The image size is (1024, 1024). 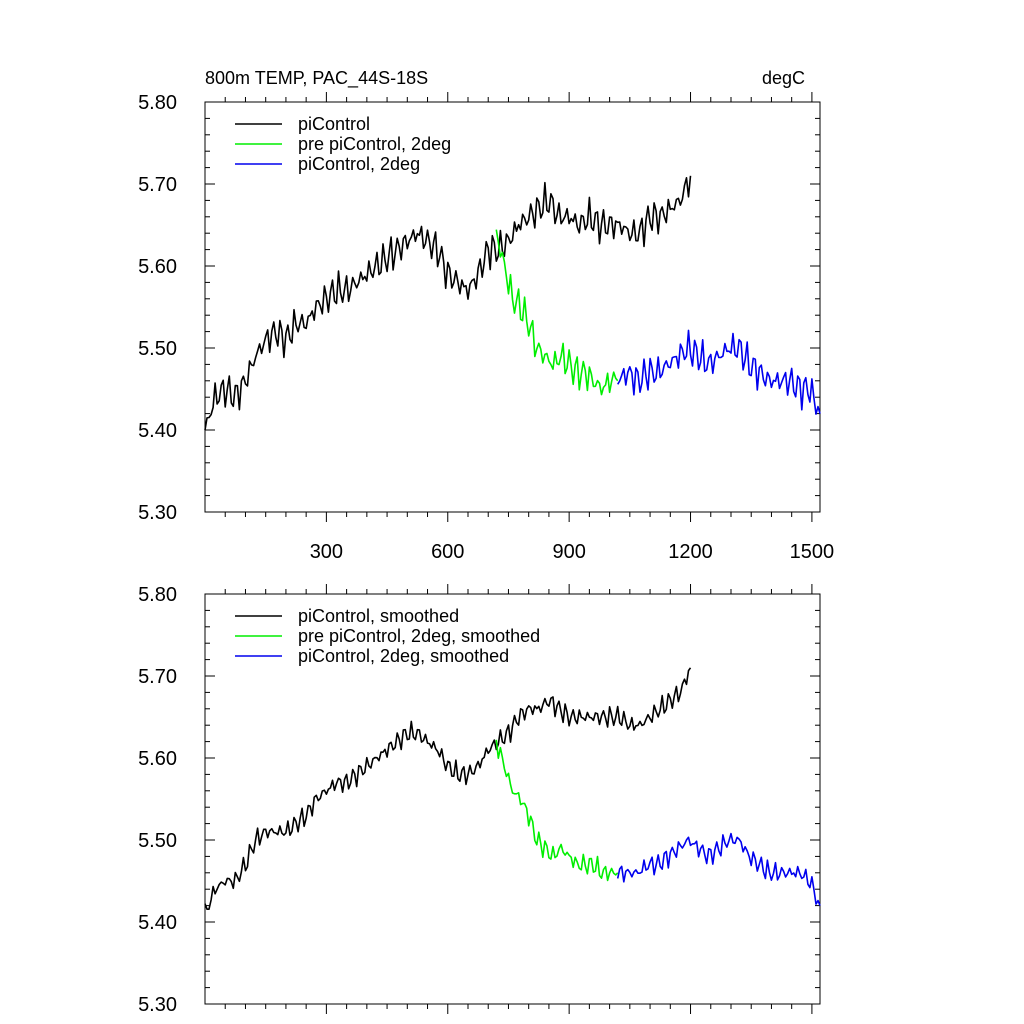 I want to click on legend-label: piControl, so click(x=334, y=124).